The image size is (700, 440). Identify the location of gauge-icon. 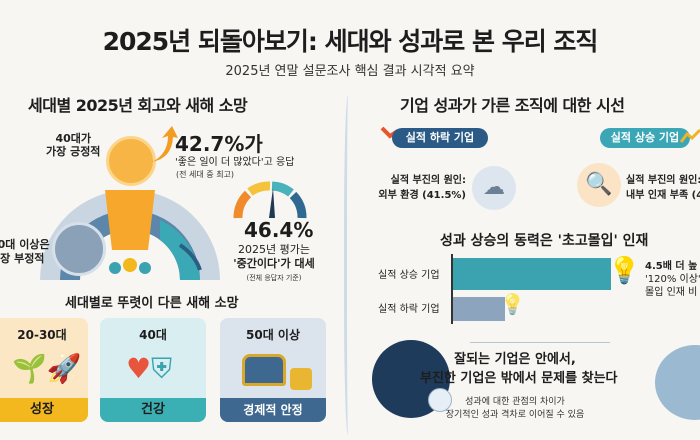
(270, 200).